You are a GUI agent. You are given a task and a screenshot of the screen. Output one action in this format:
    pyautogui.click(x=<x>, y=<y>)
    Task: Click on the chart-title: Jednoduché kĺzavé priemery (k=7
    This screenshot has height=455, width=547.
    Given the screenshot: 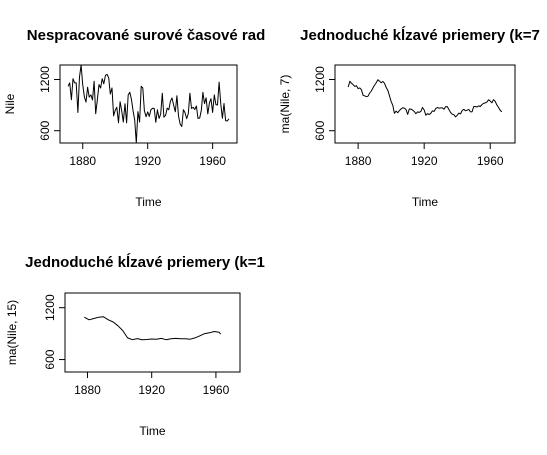 What is the action you would take?
    pyautogui.click(x=420, y=35)
    